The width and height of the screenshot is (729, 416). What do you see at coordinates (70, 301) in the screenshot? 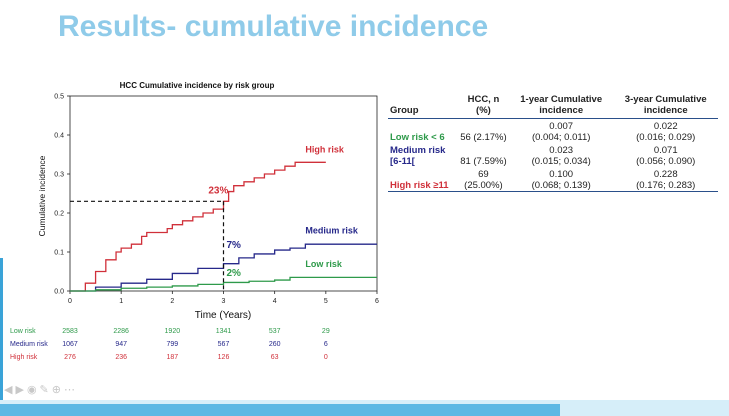
I see `x-tick-label-0: 0` at bounding box center [70, 301].